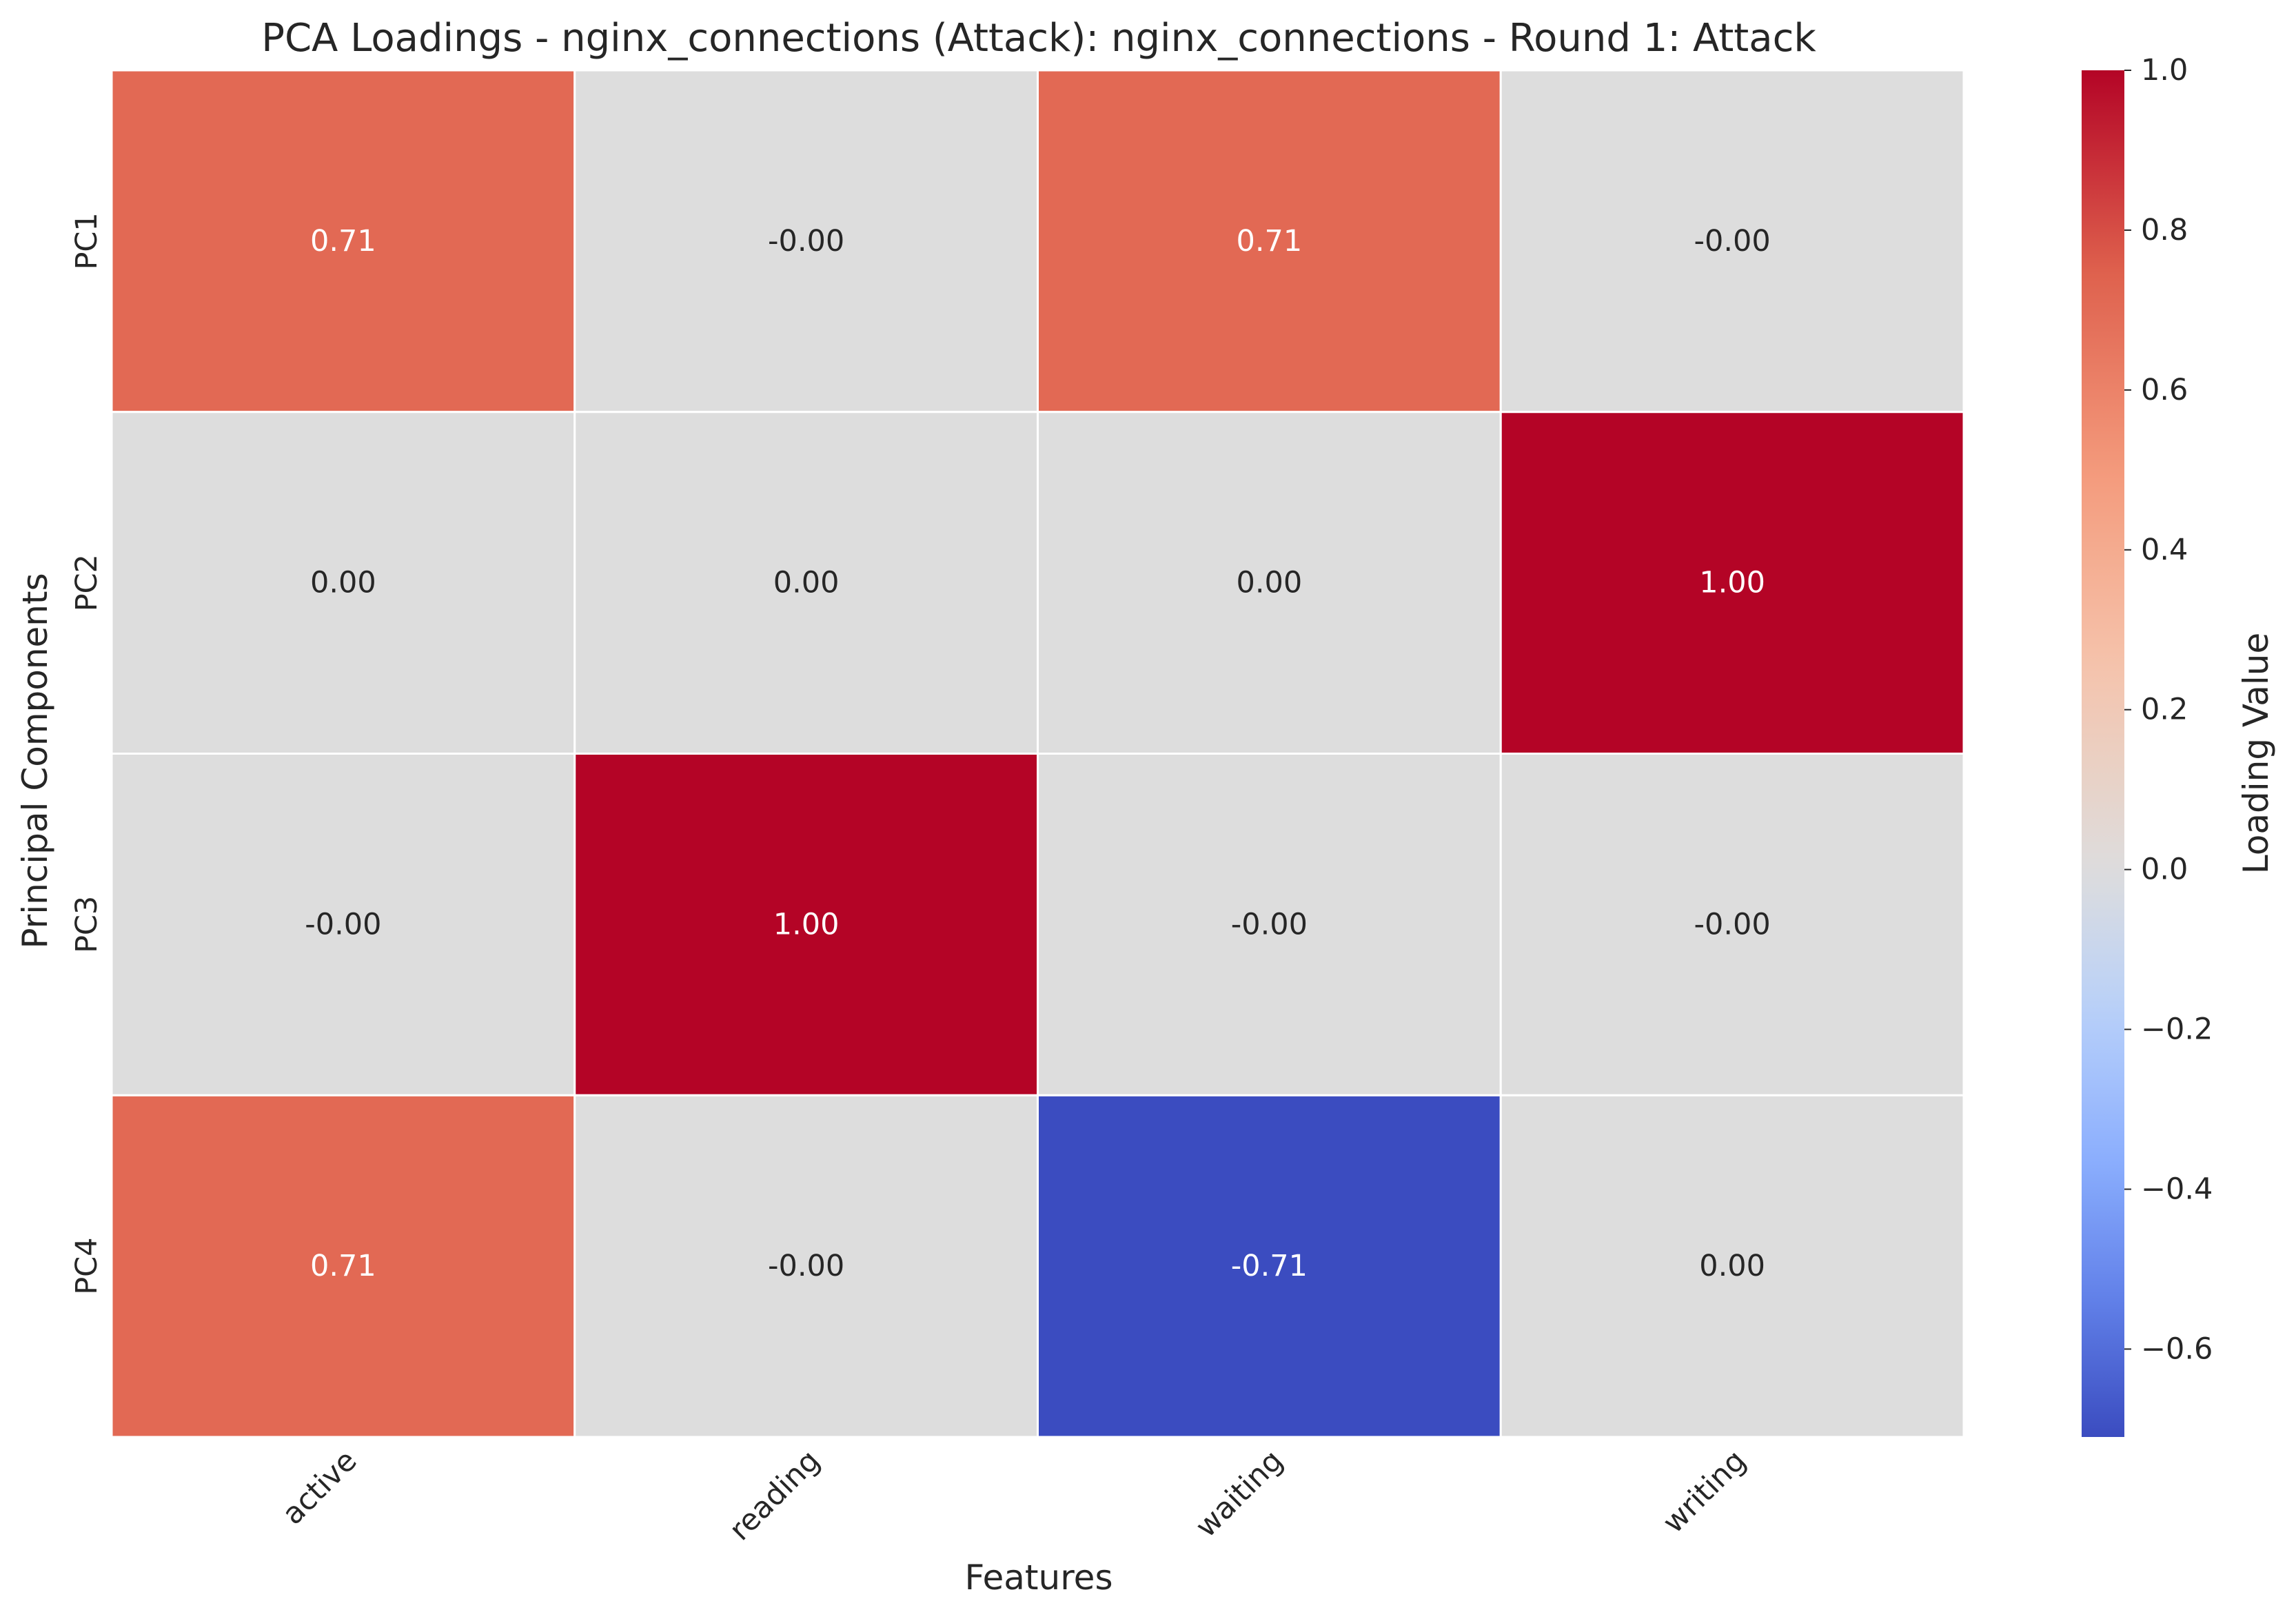 The image size is (2296, 1621). I want to click on cell-label-PC3-writing: -0.00, so click(1732, 924).